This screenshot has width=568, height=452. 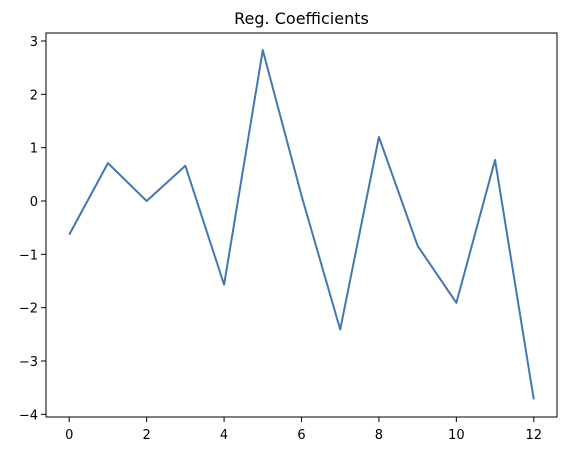 What do you see at coordinates (379, 435) in the screenshot?
I see `x-tick-label: 8` at bounding box center [379, 435].